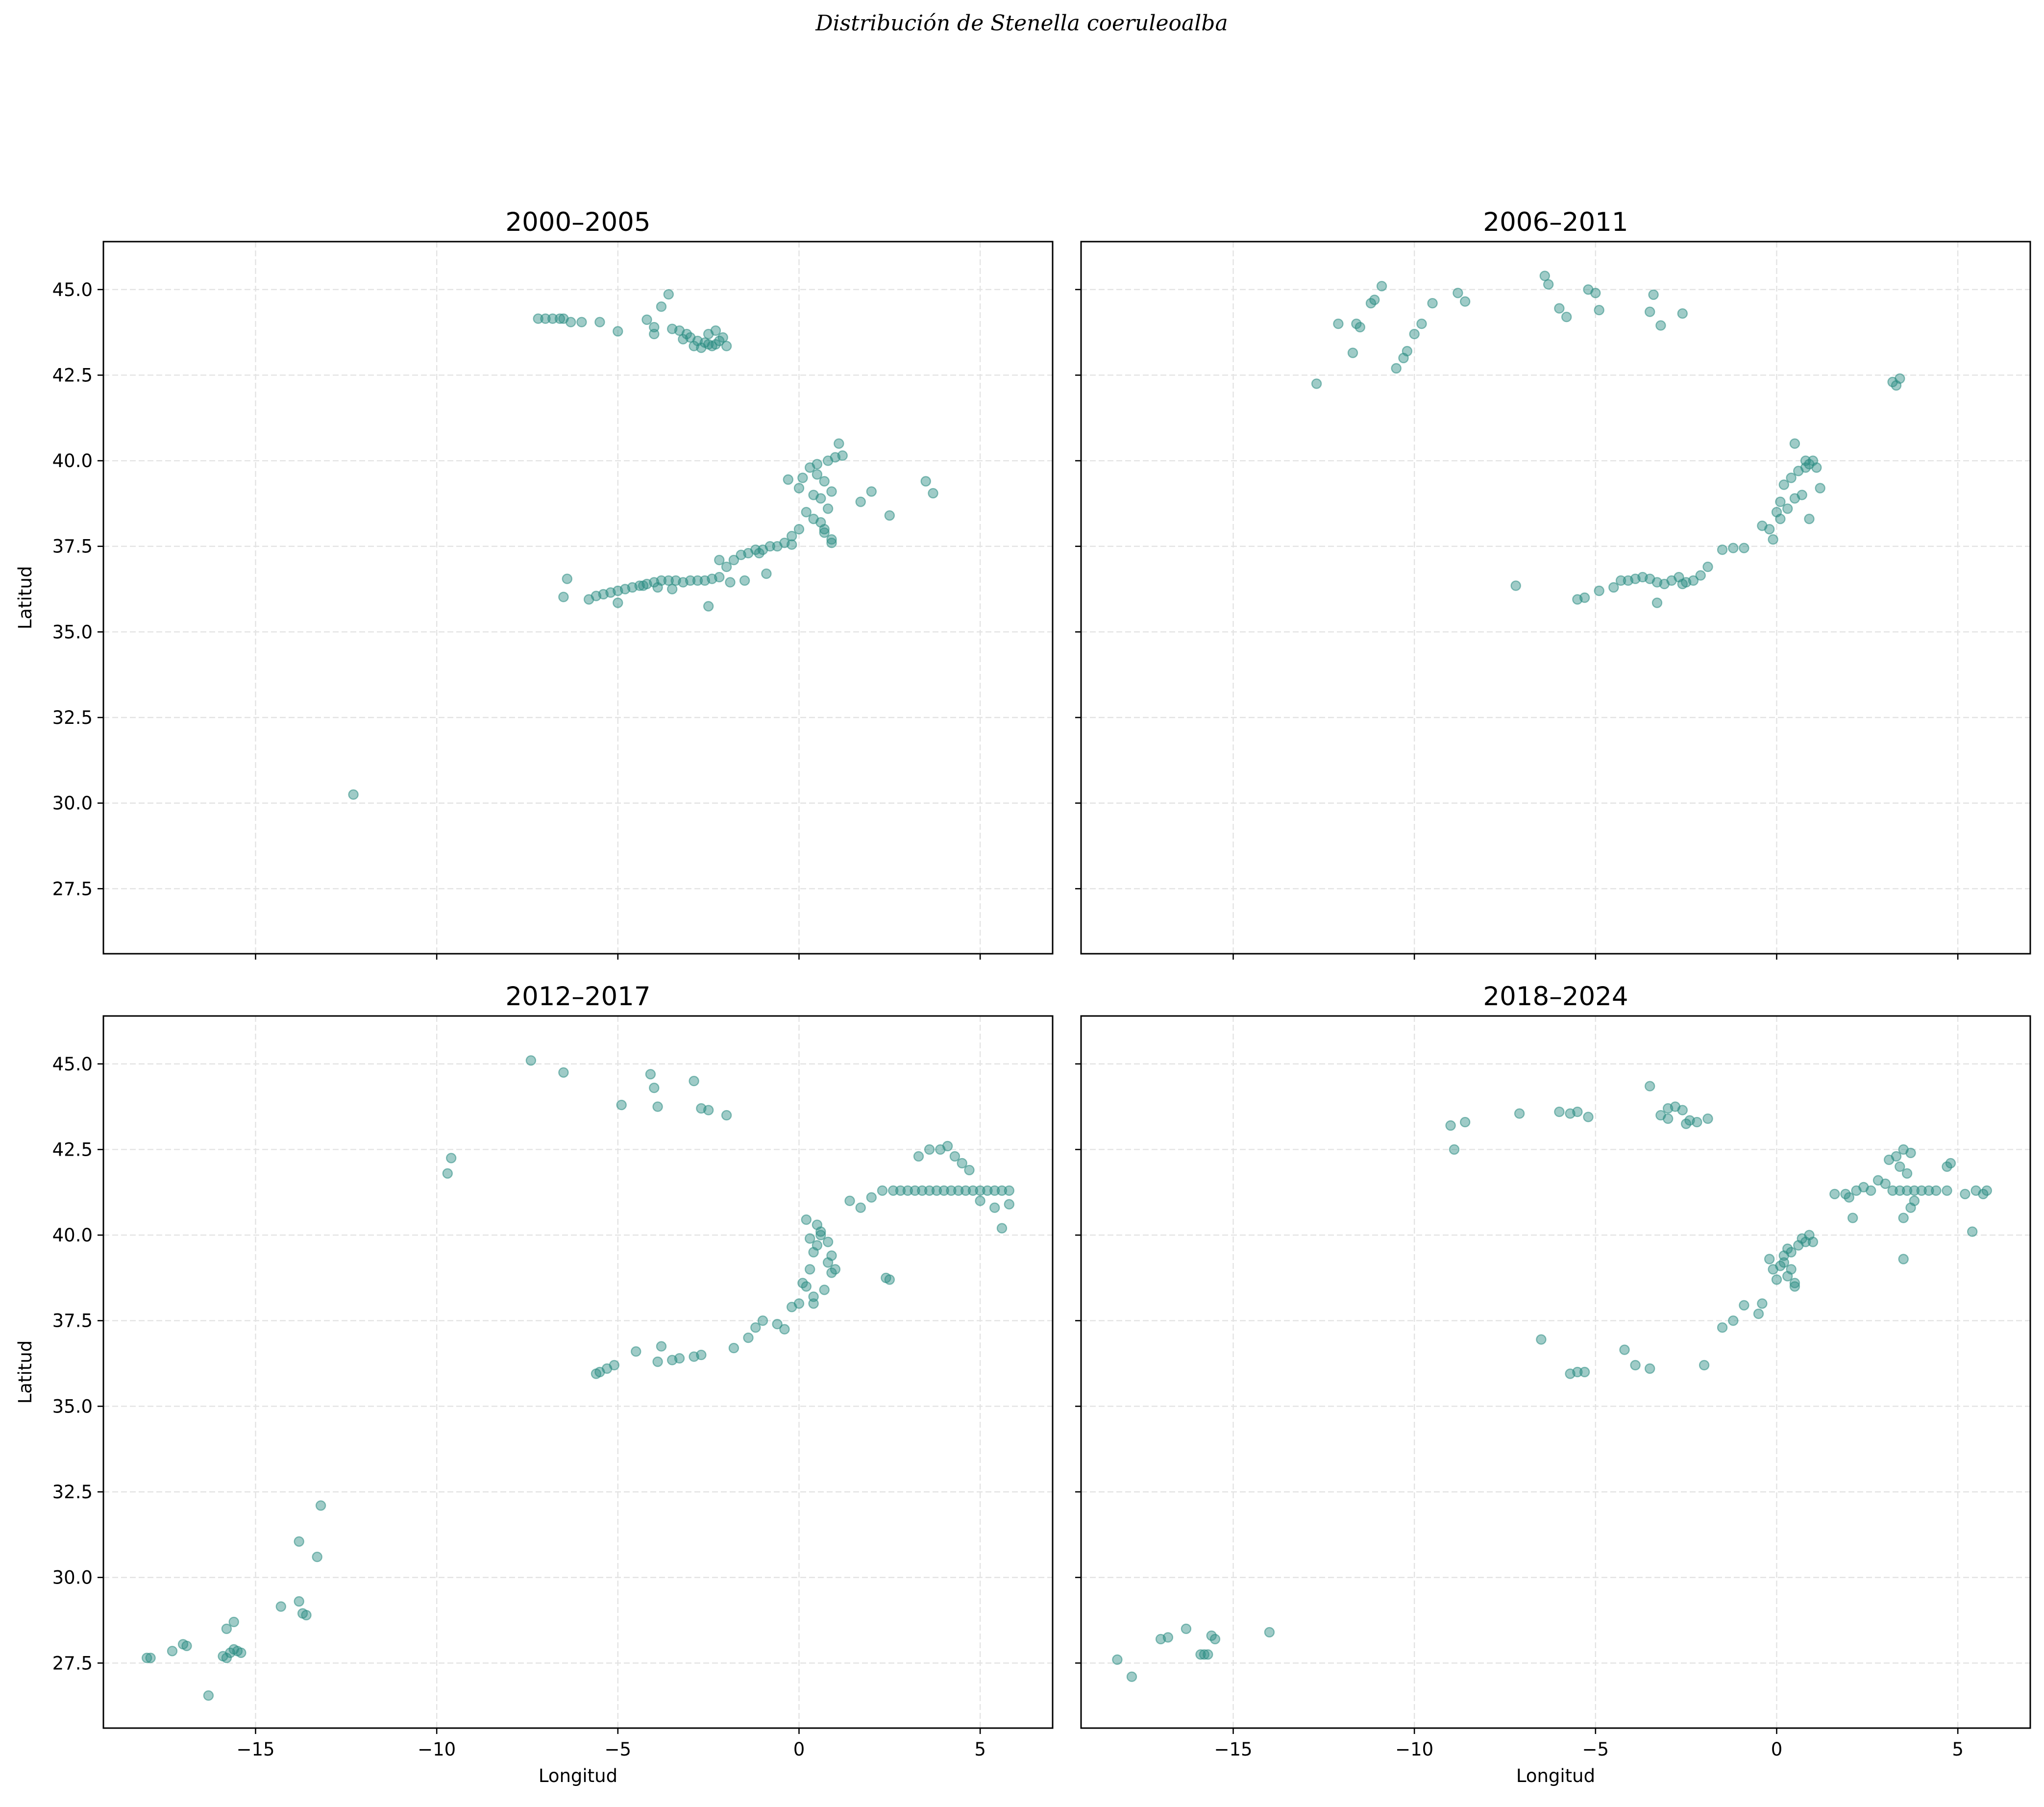  What do you see at coordinates (1777, 1749) in the screenshot?
I see `x-tick-label: 0` at bounding box center [1777, 1749].